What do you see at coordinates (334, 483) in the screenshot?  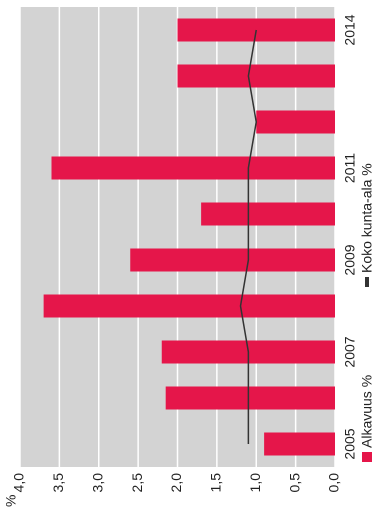 I see `y-tick-label: 0,0` at bounding box center [334, 483].